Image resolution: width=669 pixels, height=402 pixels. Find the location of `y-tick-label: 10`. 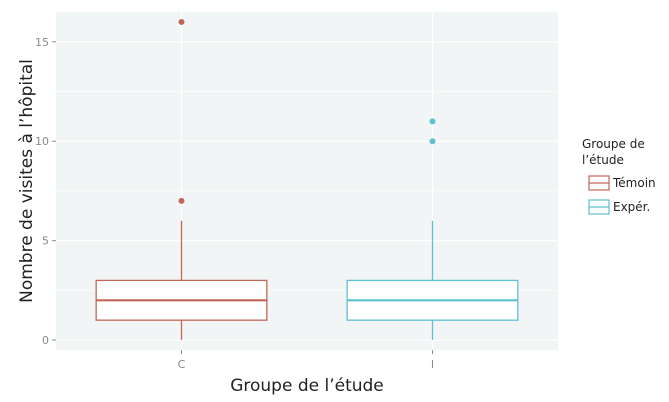

y-tick-label: 10 is located at coordinates (42, 141).